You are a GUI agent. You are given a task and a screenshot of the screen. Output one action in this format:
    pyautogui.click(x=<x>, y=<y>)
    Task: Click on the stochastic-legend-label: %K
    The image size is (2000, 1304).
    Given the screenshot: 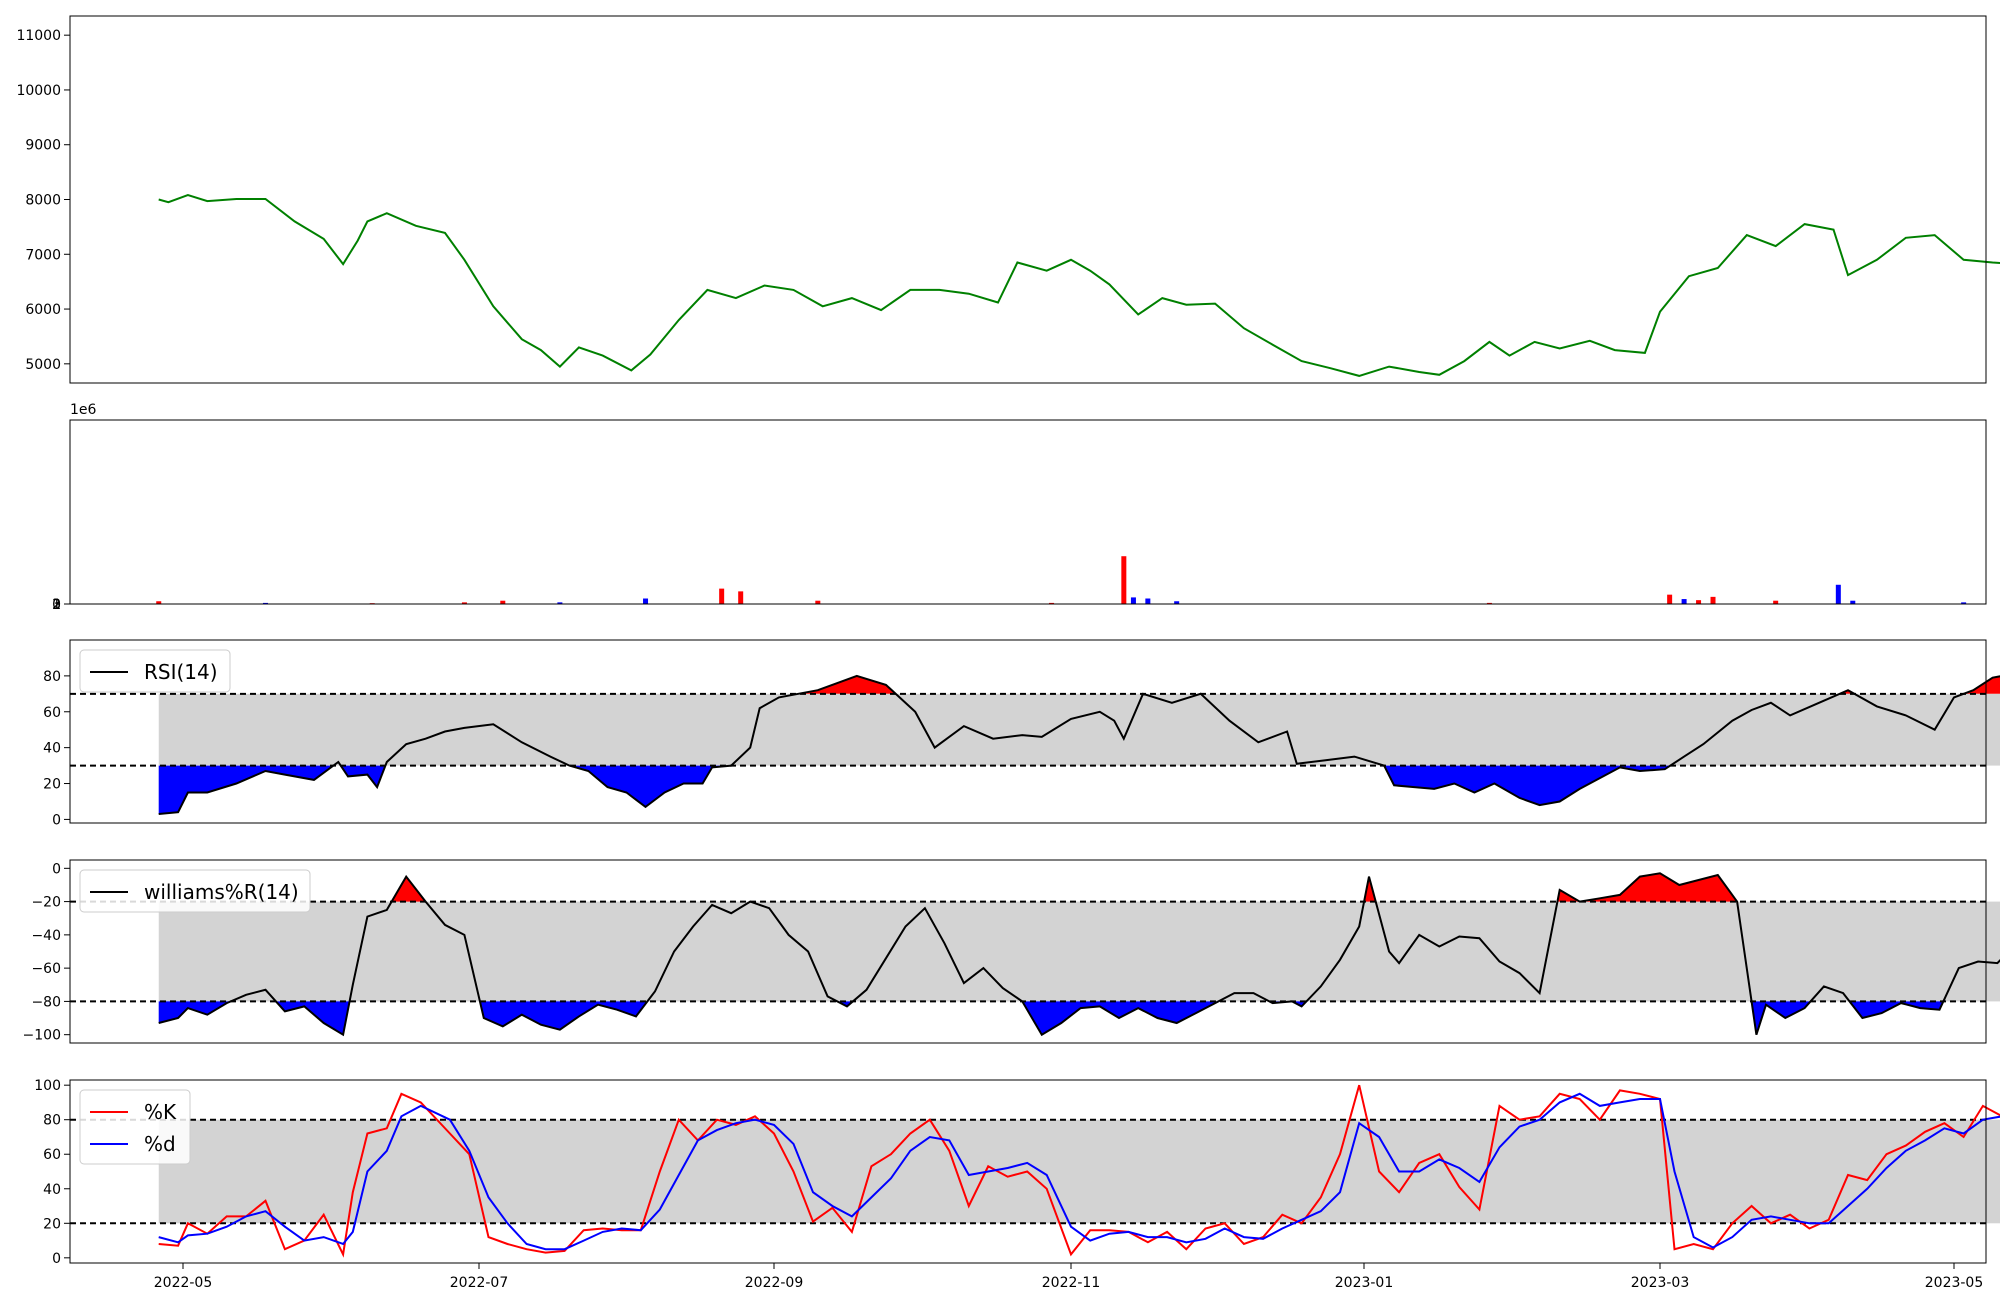 What is the action you would take?
    pyautogui.click(x=160, y=1112)
    